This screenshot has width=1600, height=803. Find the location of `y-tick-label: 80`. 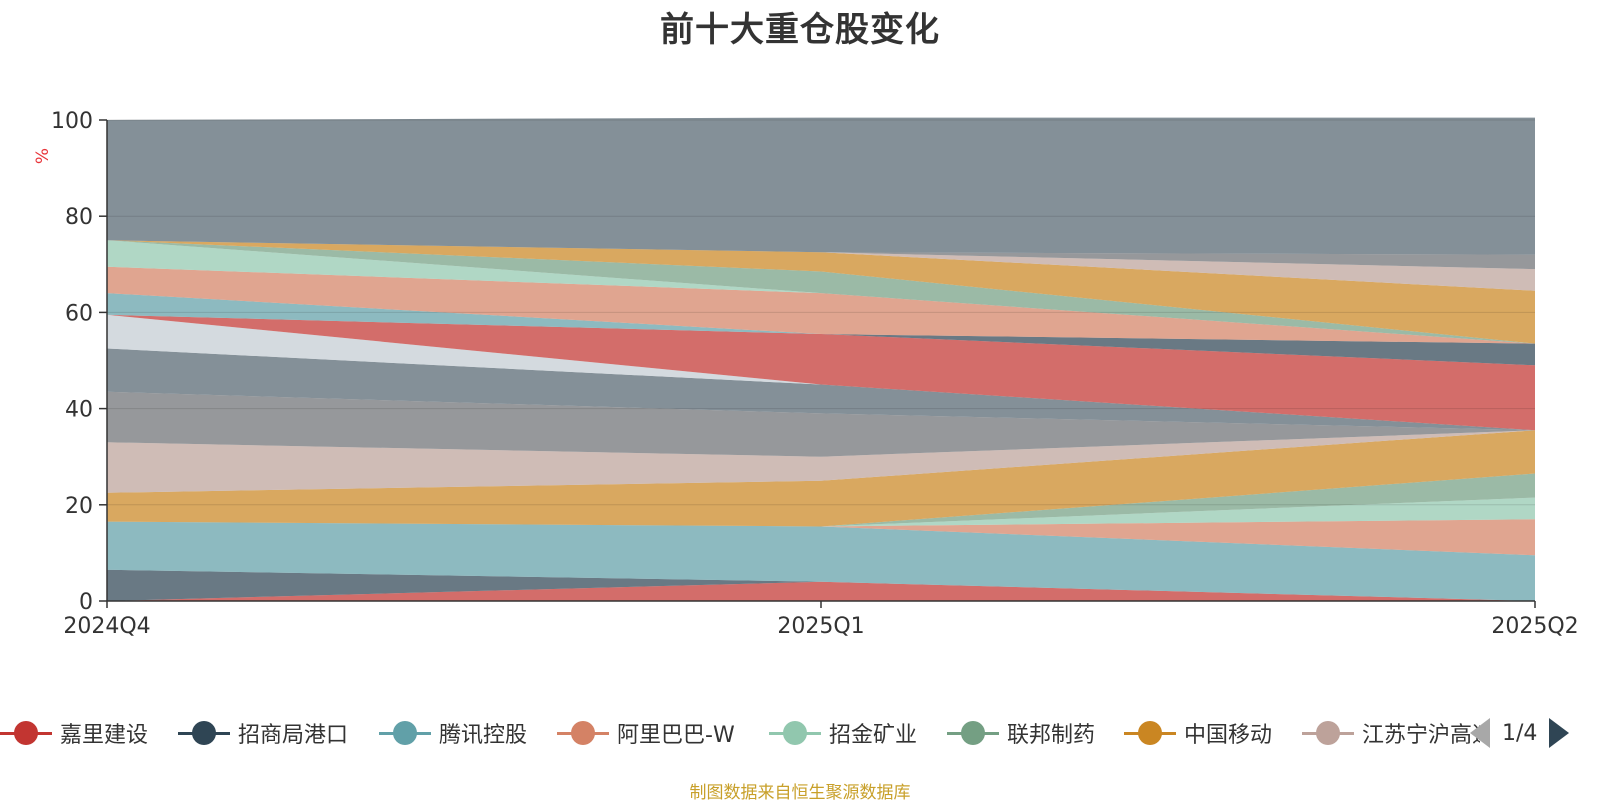

y-tick-label: 80 is located at coordinates (79, 217).